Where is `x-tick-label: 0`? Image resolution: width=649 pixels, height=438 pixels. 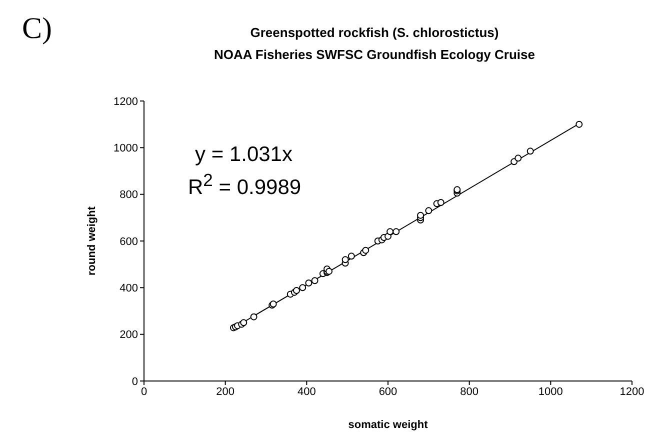
x-tick-label: 0 is located at coordinates (144, 392).